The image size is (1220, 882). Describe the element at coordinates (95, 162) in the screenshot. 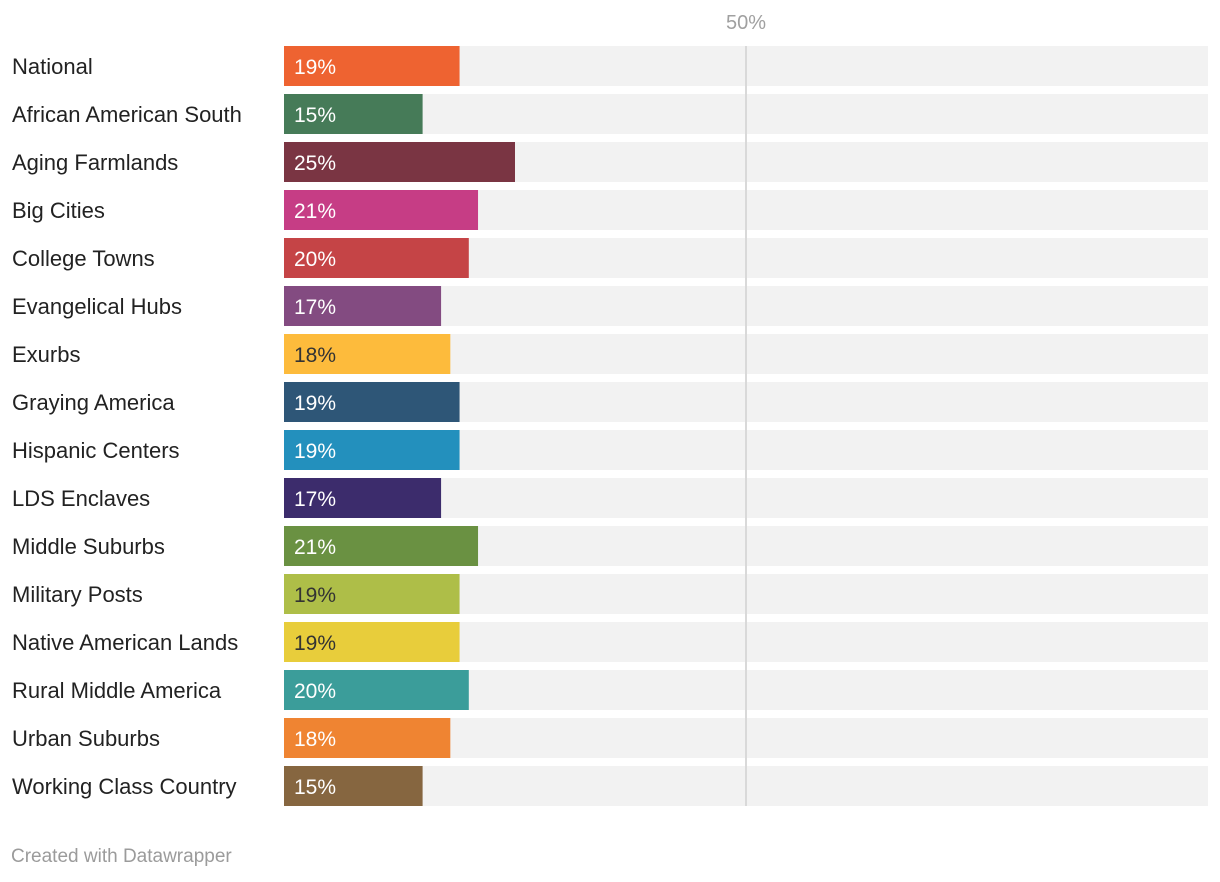

I see `category-label: Aging Farmlands` at that location.